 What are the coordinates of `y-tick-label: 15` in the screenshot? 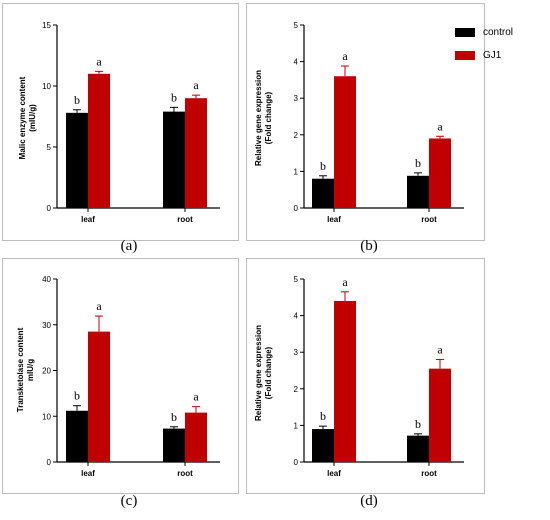 It's located at (46, 25).